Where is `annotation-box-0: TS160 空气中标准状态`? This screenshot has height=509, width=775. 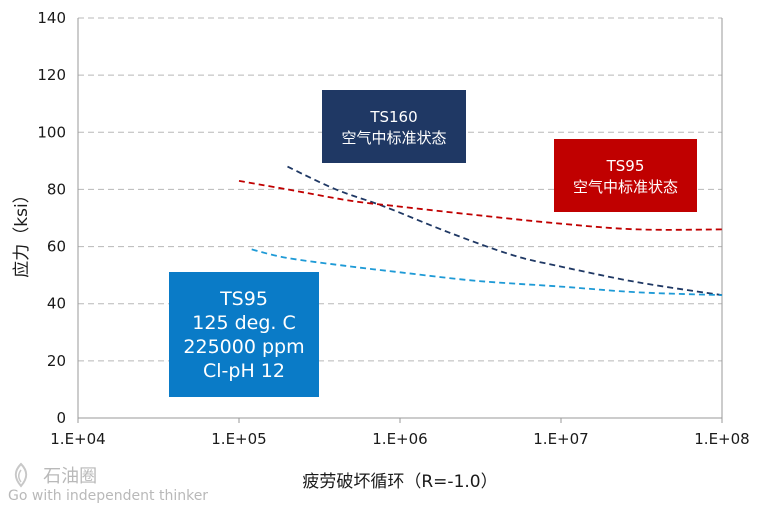
annotation-box-0: TS160 空气中标准状态 is located at coordinates (394, 126).